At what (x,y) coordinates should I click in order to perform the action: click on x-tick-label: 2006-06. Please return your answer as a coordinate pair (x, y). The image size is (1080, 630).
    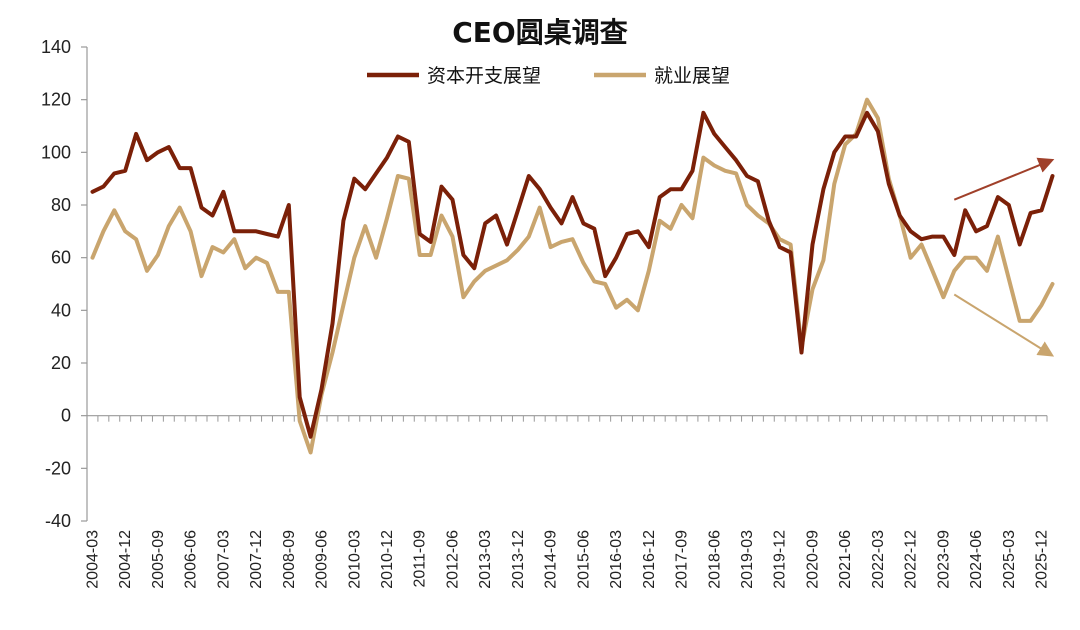
    Looking at the image, I should click on (191, 559).